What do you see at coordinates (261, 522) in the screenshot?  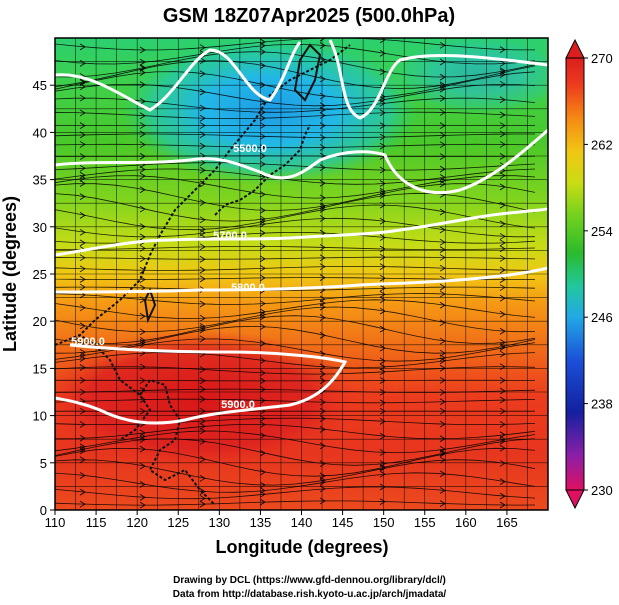 I see `lon-tick-label: 135` at bounding box center [261, 522].